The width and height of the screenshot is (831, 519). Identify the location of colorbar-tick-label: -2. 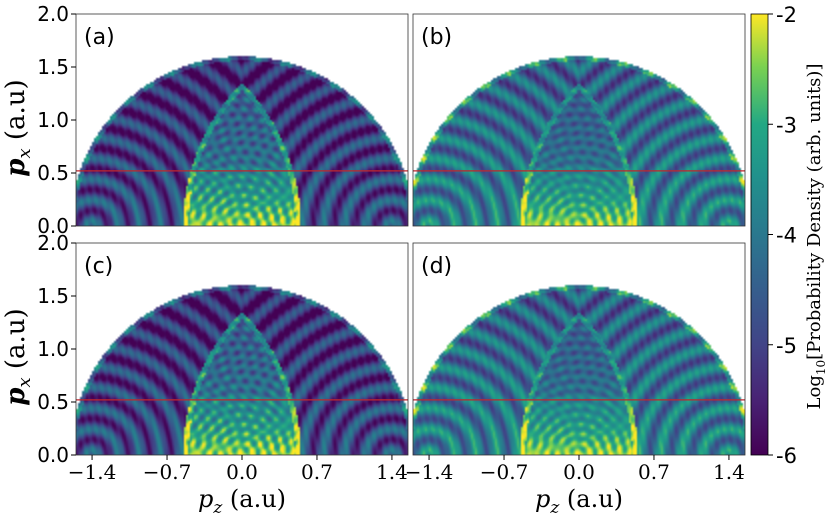
(786, 15).